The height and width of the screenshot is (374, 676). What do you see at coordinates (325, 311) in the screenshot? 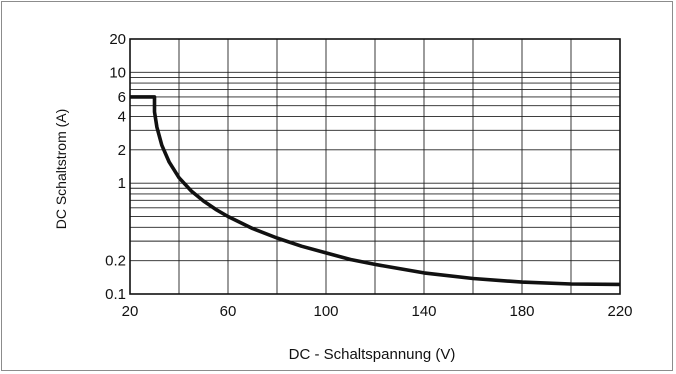
I see `x-tick-label: 100` at bounding box center [325, 311].